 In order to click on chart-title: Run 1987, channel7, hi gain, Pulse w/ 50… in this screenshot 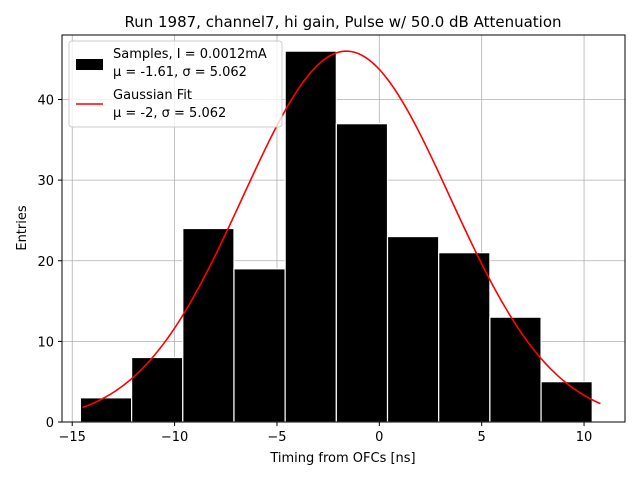, I will do `click(342, 22)`.